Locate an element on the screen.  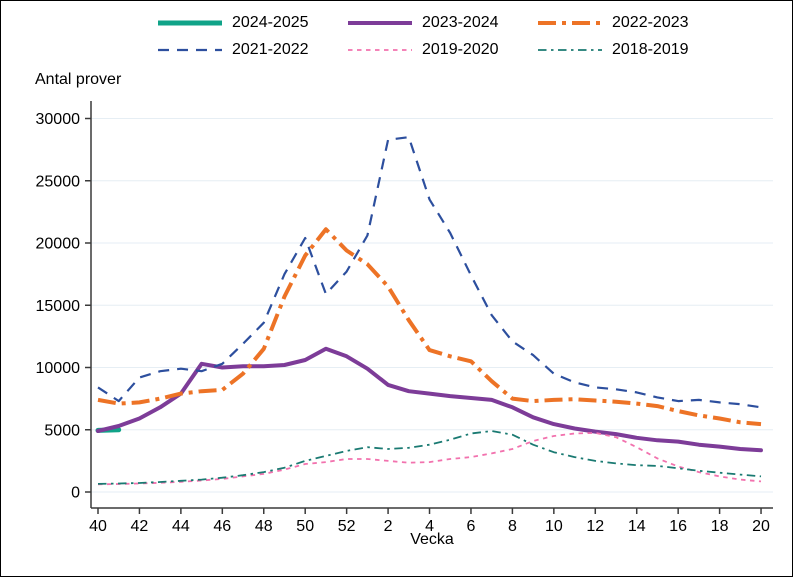
legend-item-2018-2019: 2018-2019 is located at coordinates (632, 50).